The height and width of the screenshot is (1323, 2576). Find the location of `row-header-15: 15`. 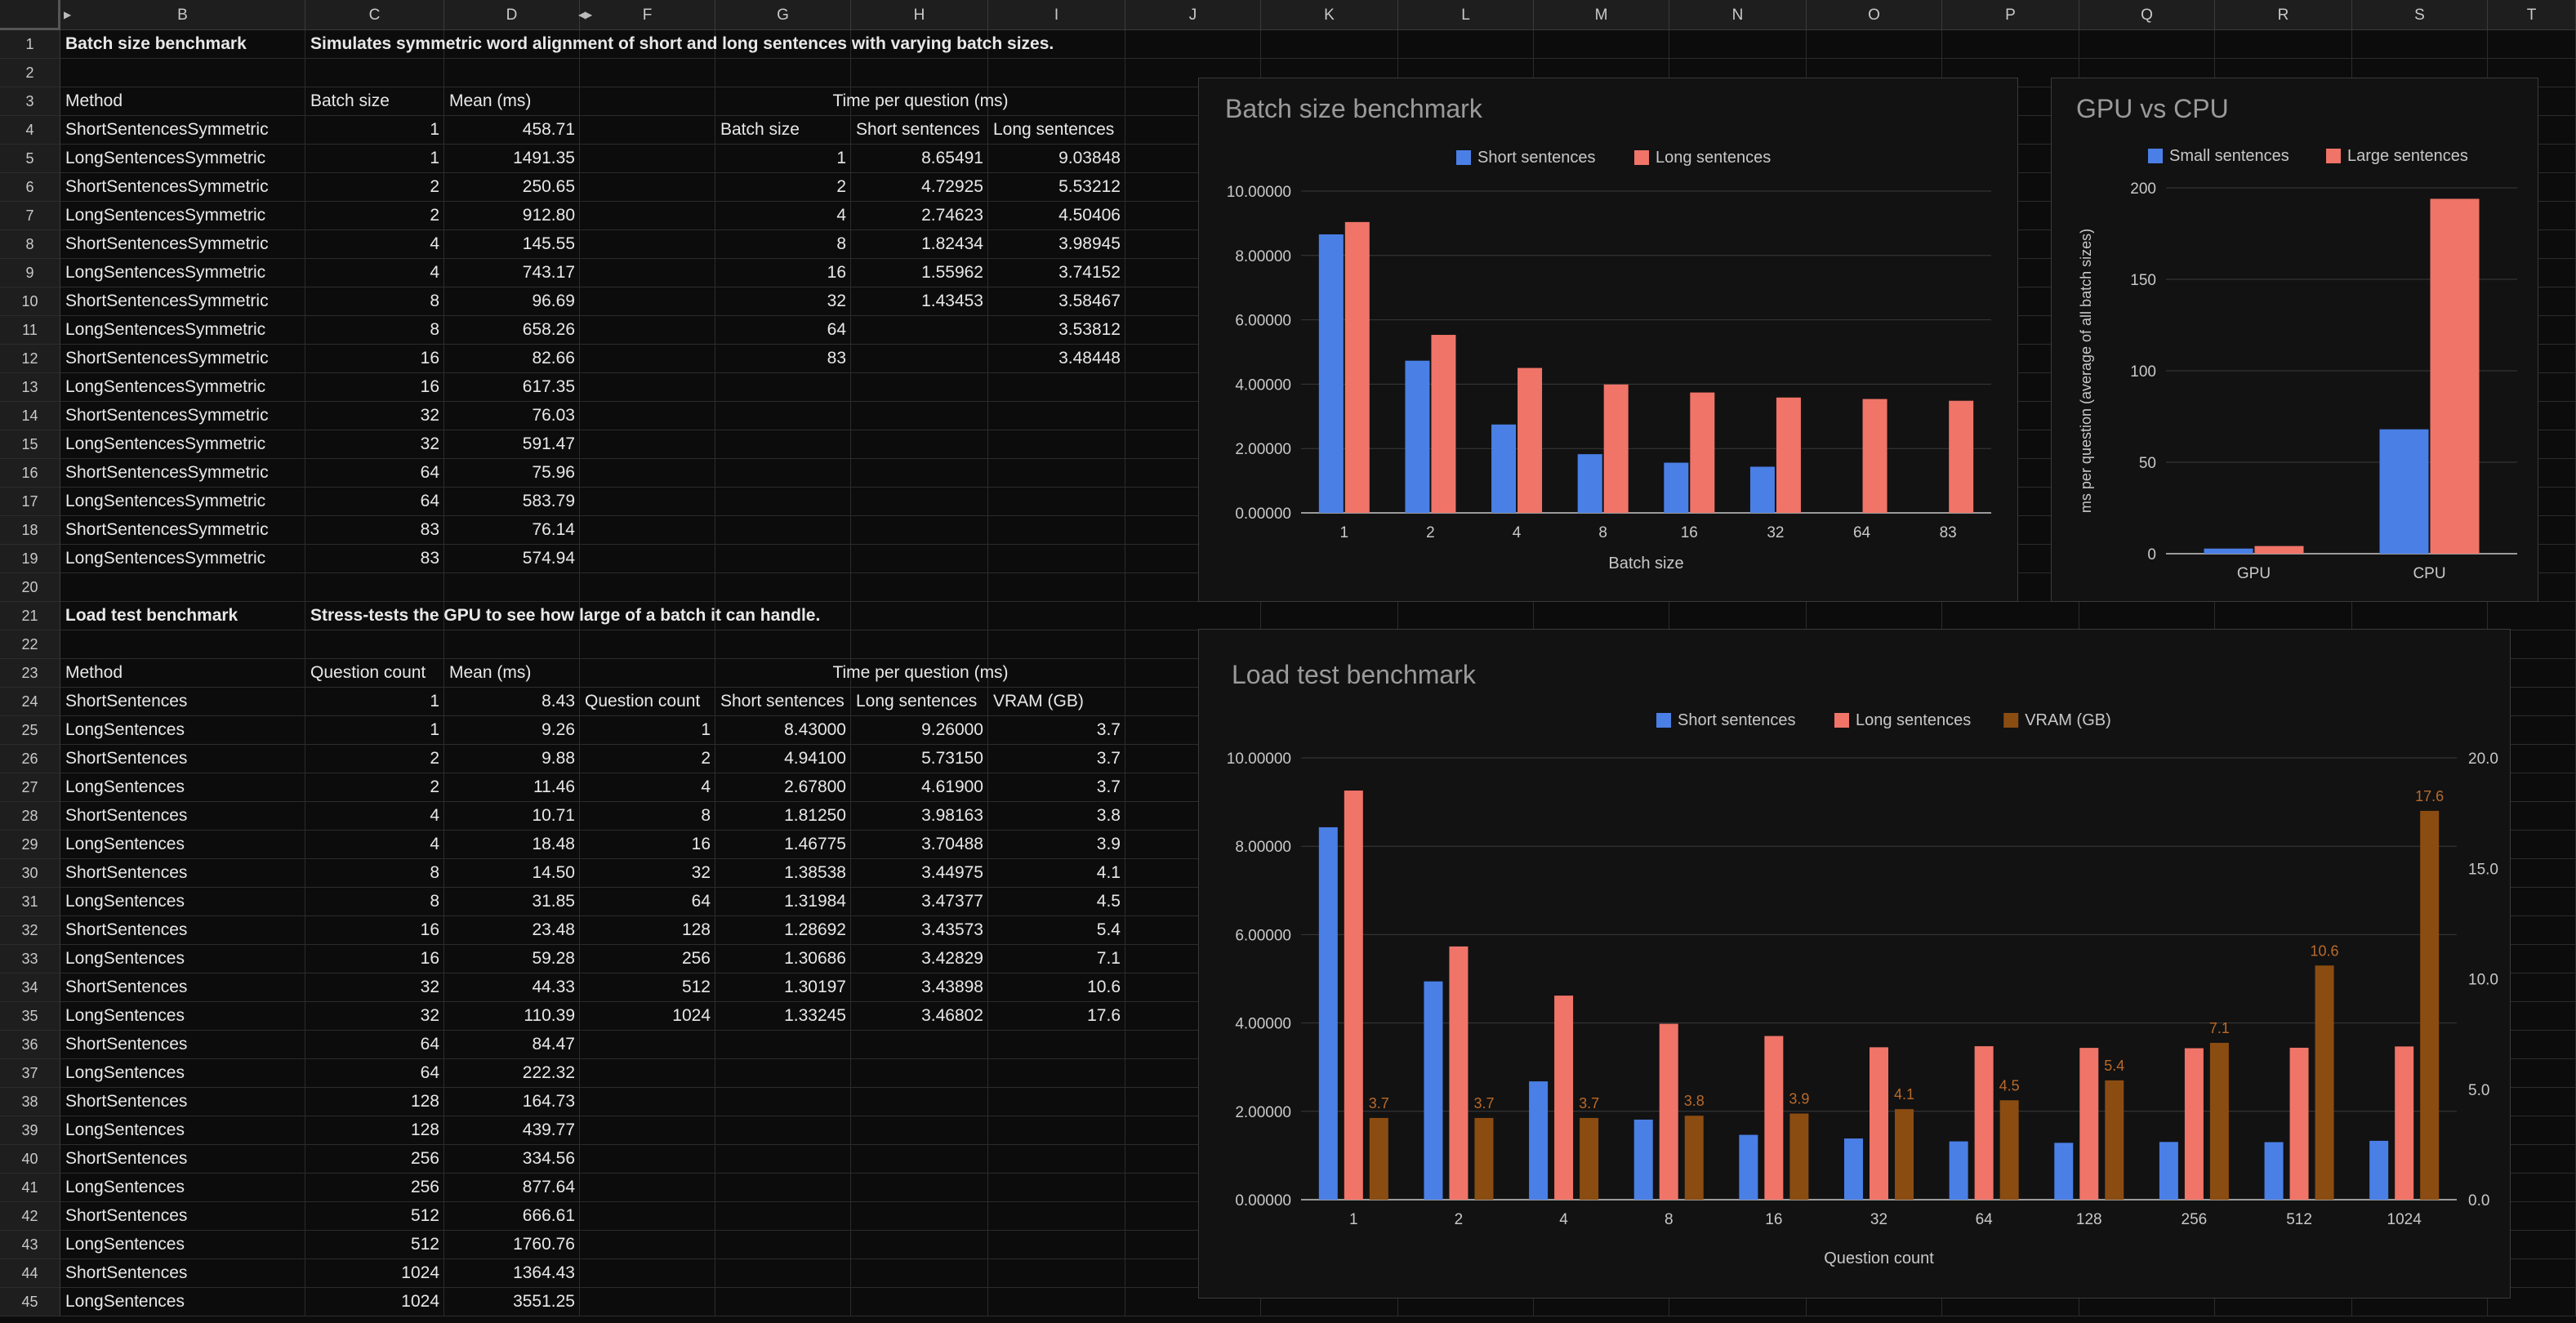

row-header-15: 15 is located at coordinates (30, 445).